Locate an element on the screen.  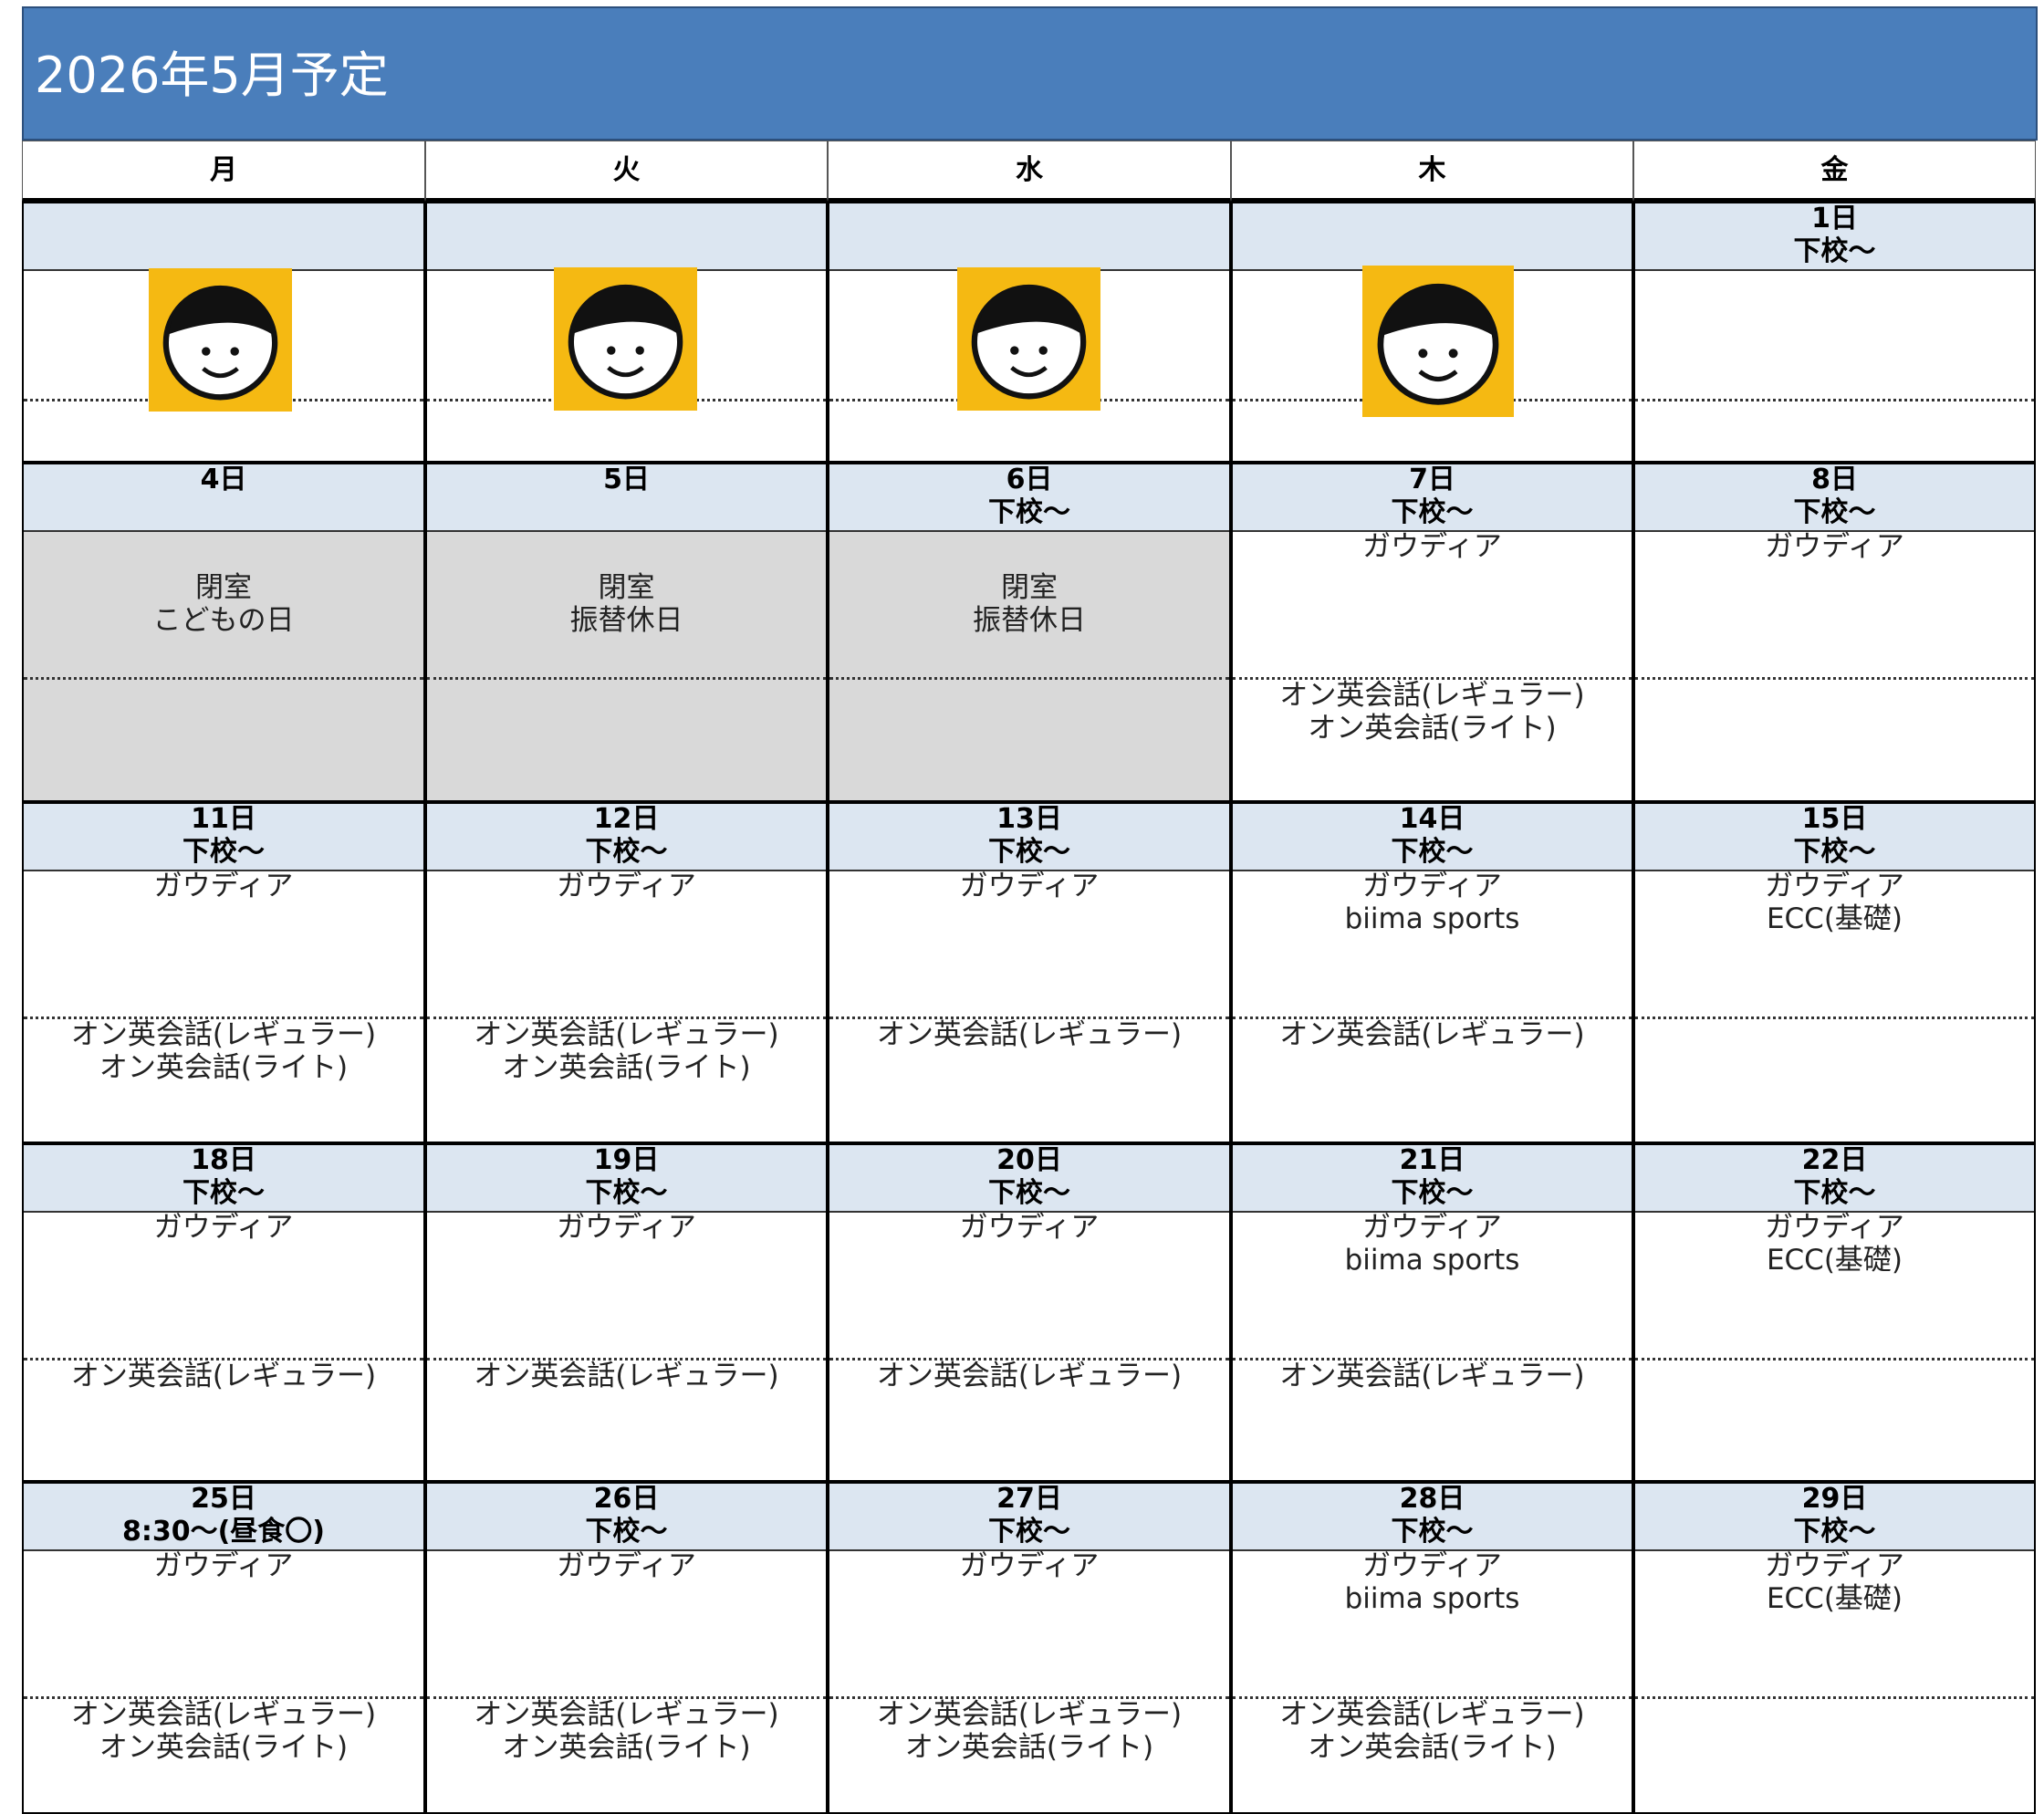
date-band: 25日 is located at coordinates (223, 1501).